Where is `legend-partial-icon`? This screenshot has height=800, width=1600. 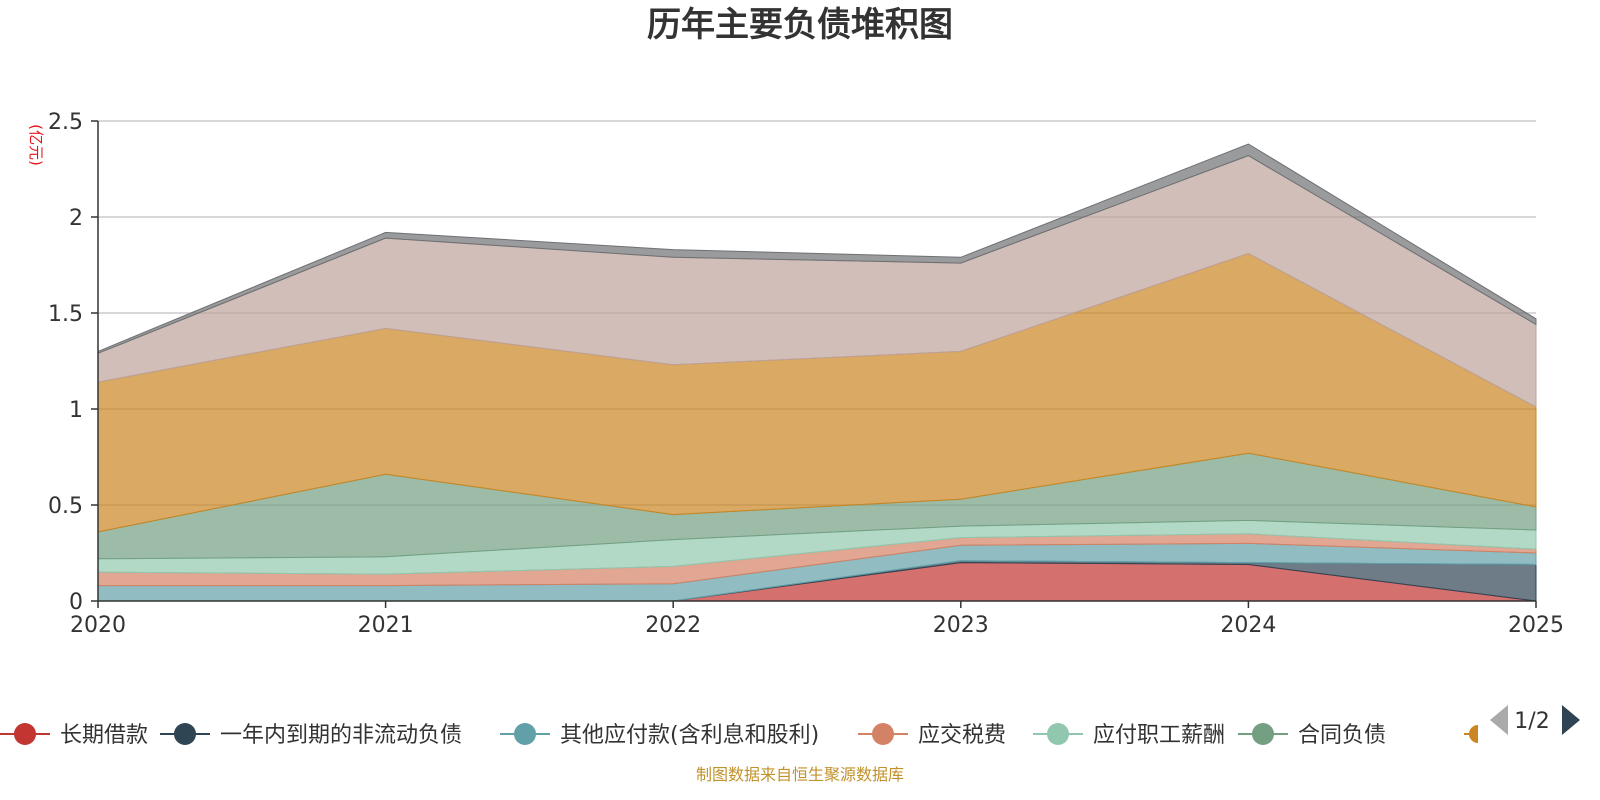
legend-partial-icon is located at coordinates (1473, 734).